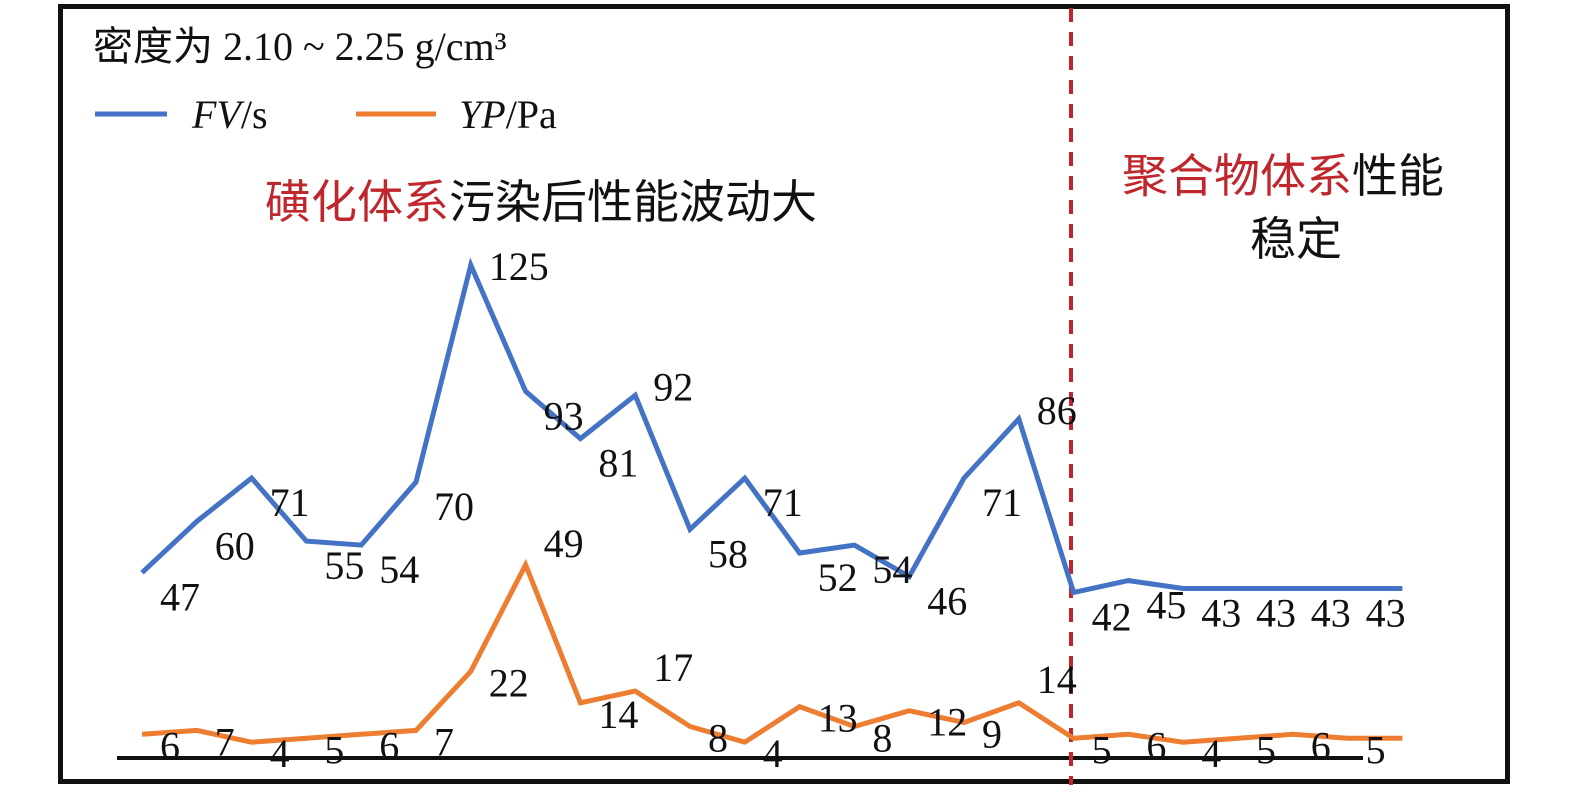 The height and width of the screenshot is (792, 1575). What do you see at coordinates (218, 114) in the screenshot?
I see `legend-item-fv-name: FV` at bounding box center [218, 114].